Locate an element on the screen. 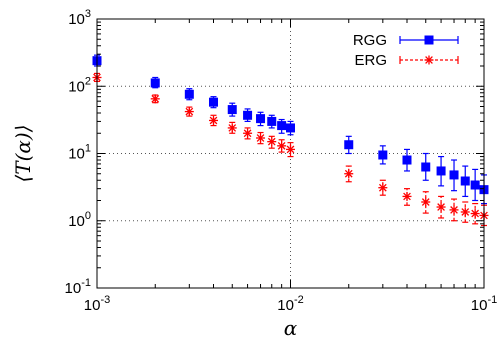 The height and width of the screenshot is (342, 499). legend: RGG ERG is located at coordinates (406, 50).